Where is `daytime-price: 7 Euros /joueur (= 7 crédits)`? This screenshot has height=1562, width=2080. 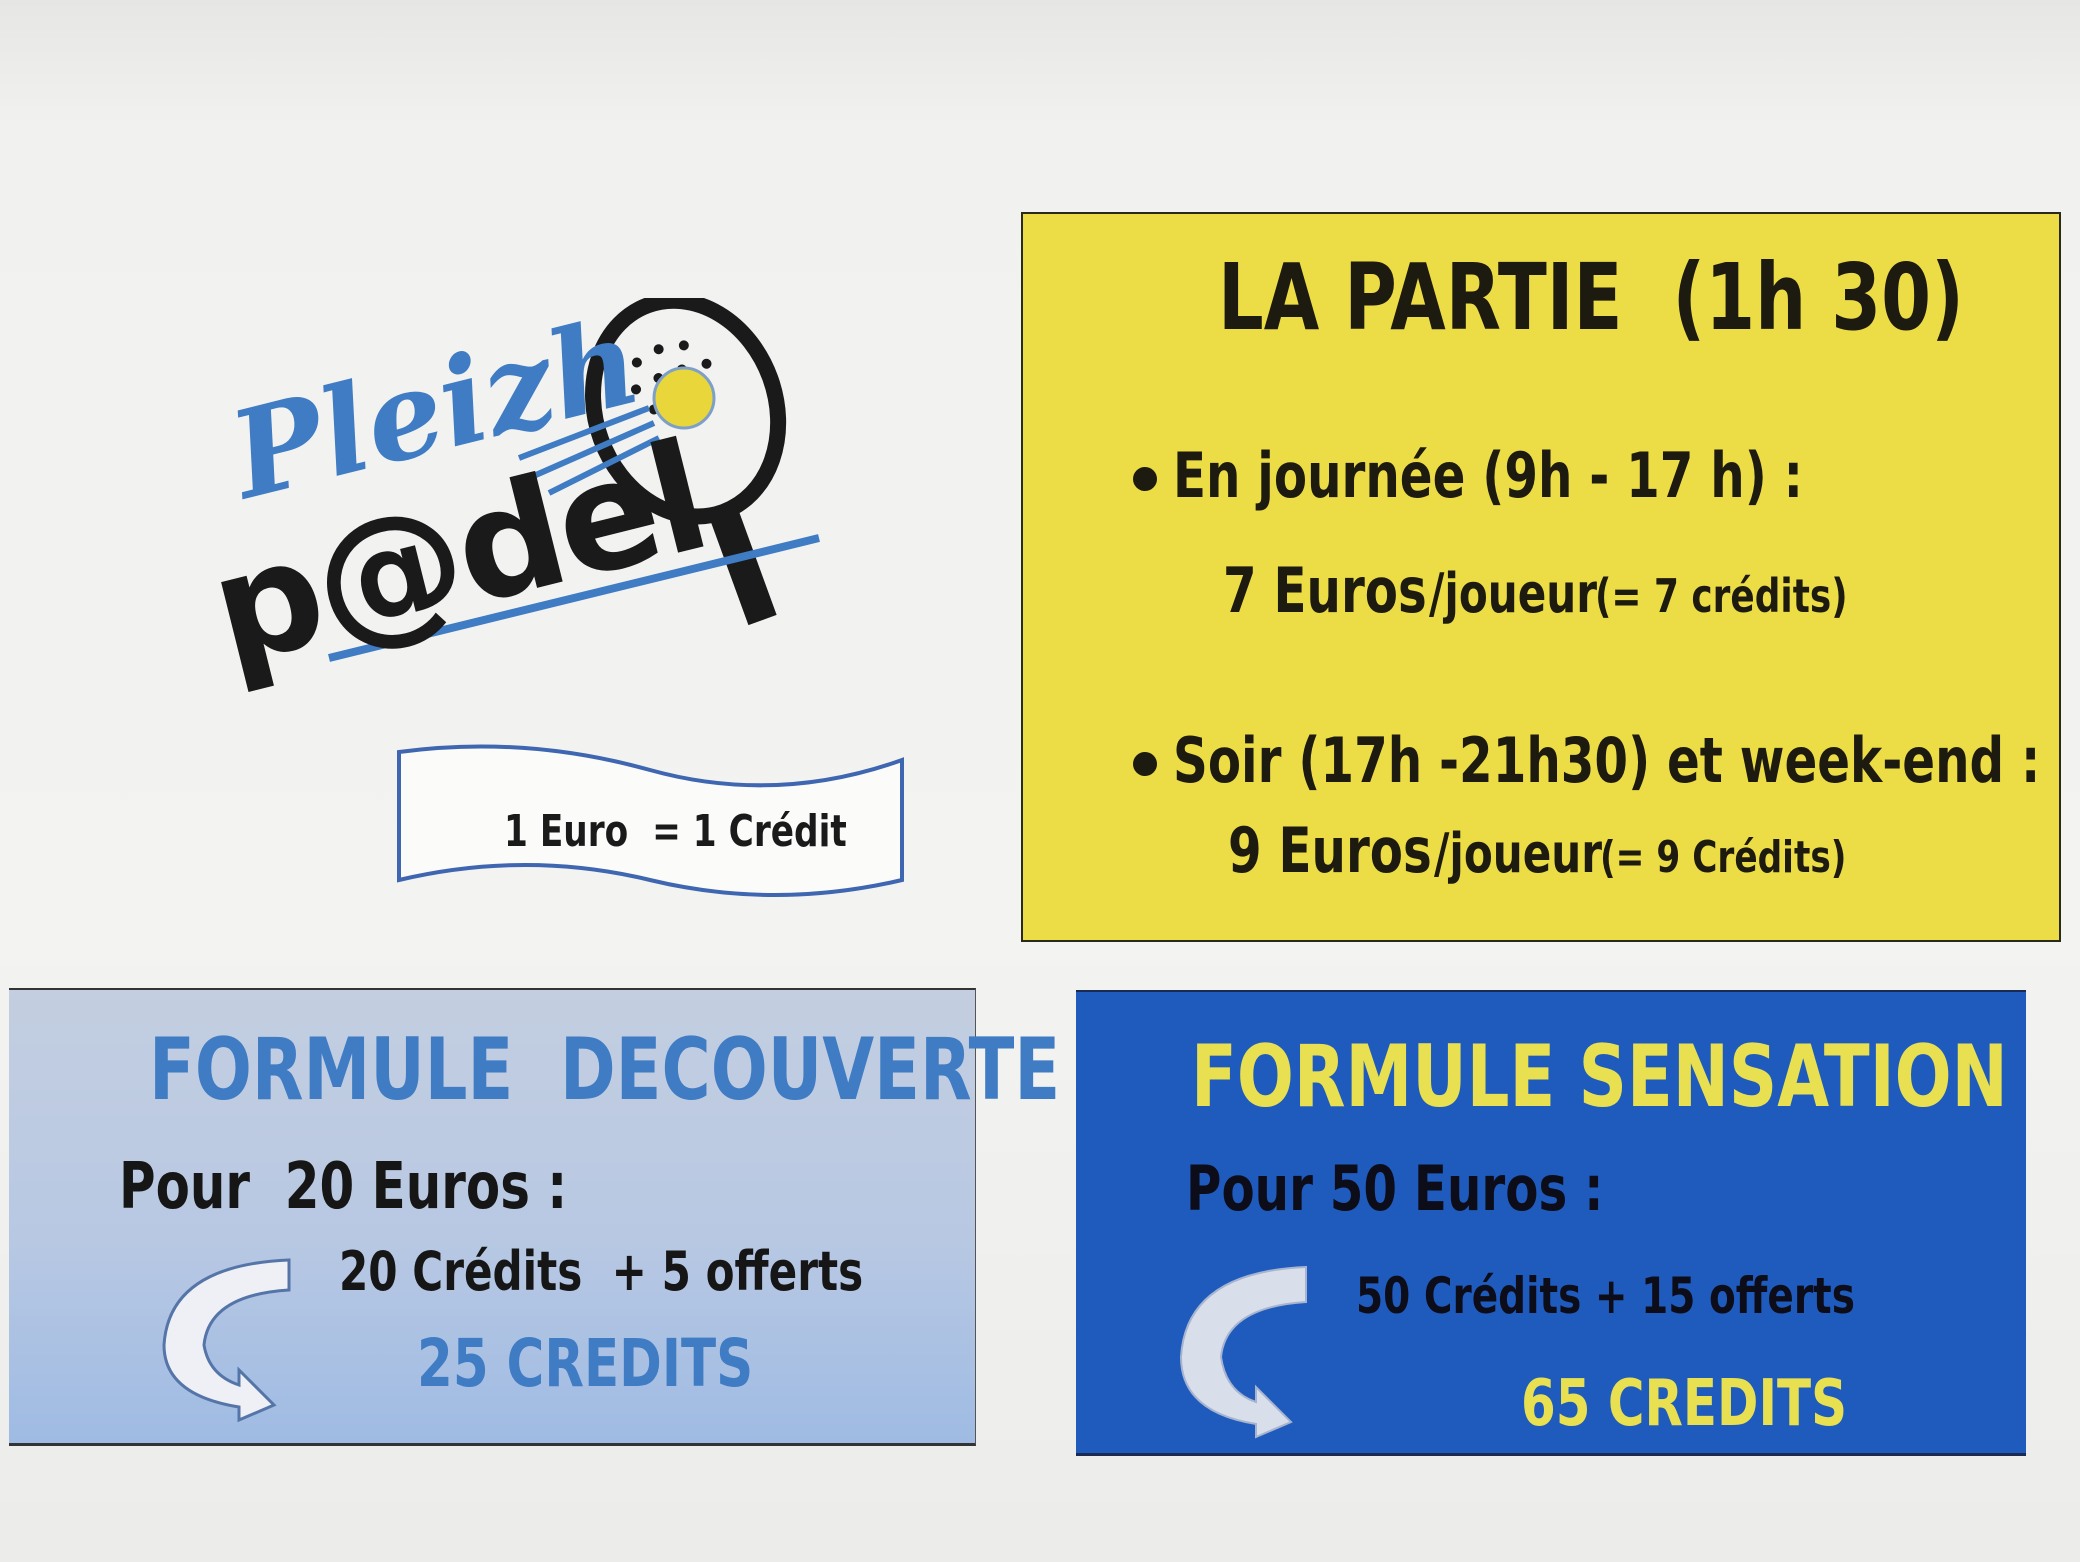
daytime-price: 7 Euros /joueur (= 7 crédits) is located at coordinates (1571, 590).